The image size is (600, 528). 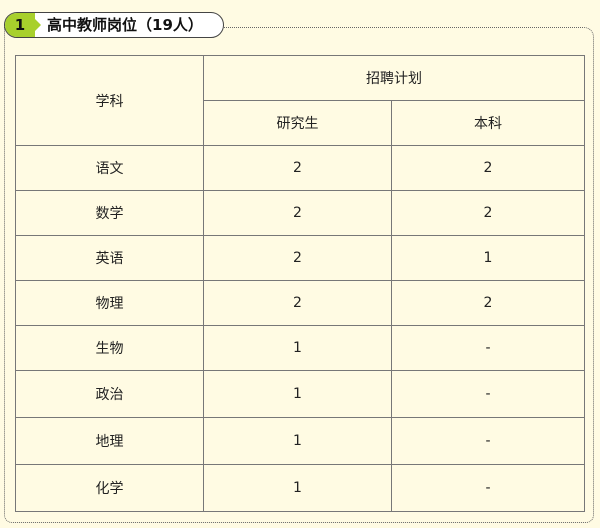 What do you see at coordinates (109, 394) in the screenshot?
I see `cell-subject: 政治` at bounding box center [109, 394].